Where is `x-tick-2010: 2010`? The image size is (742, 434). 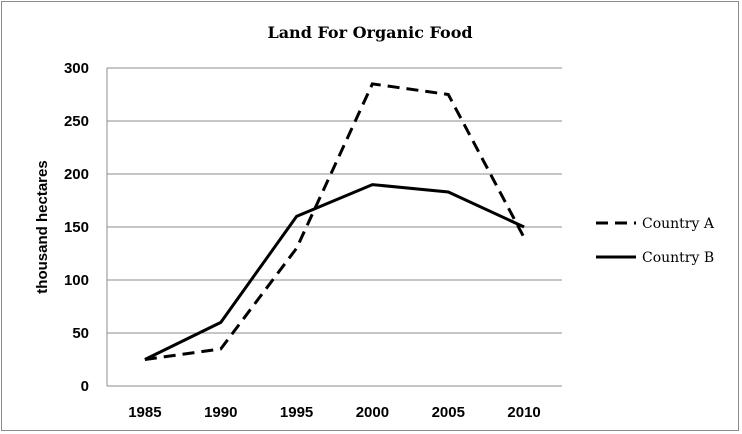
x-tick-2010: 2010 is located at coordinates (523, 412).